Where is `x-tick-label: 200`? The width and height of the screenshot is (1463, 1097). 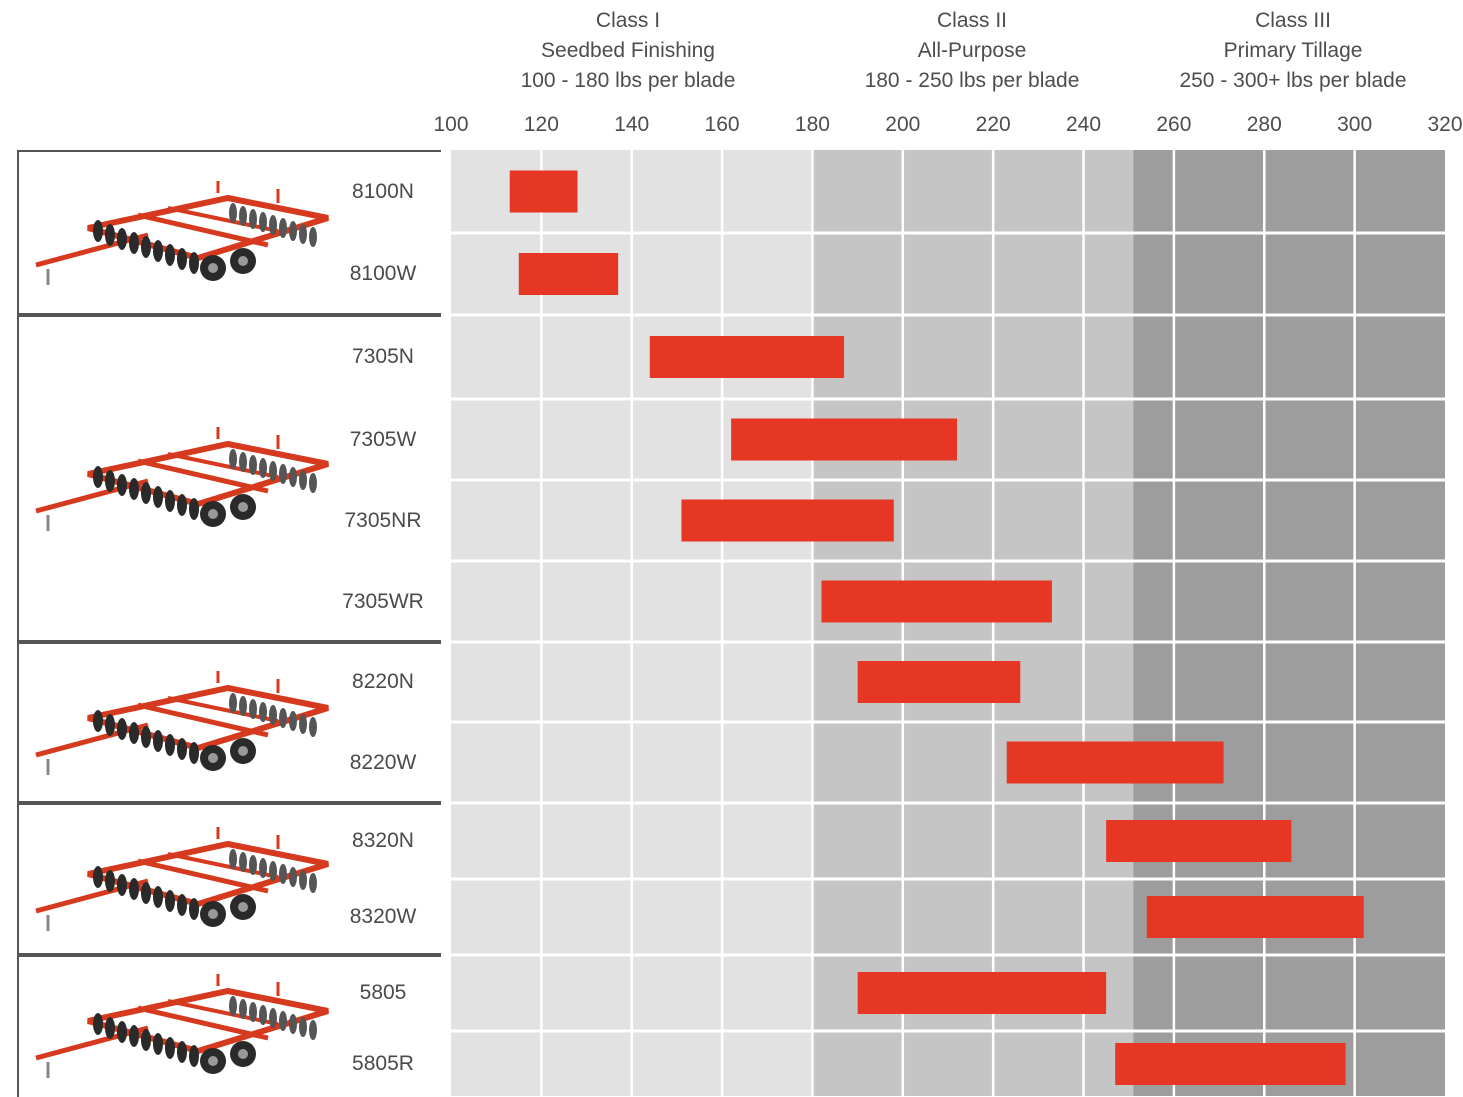
x-tick-label: 200 is located at coordinates (903, 124).